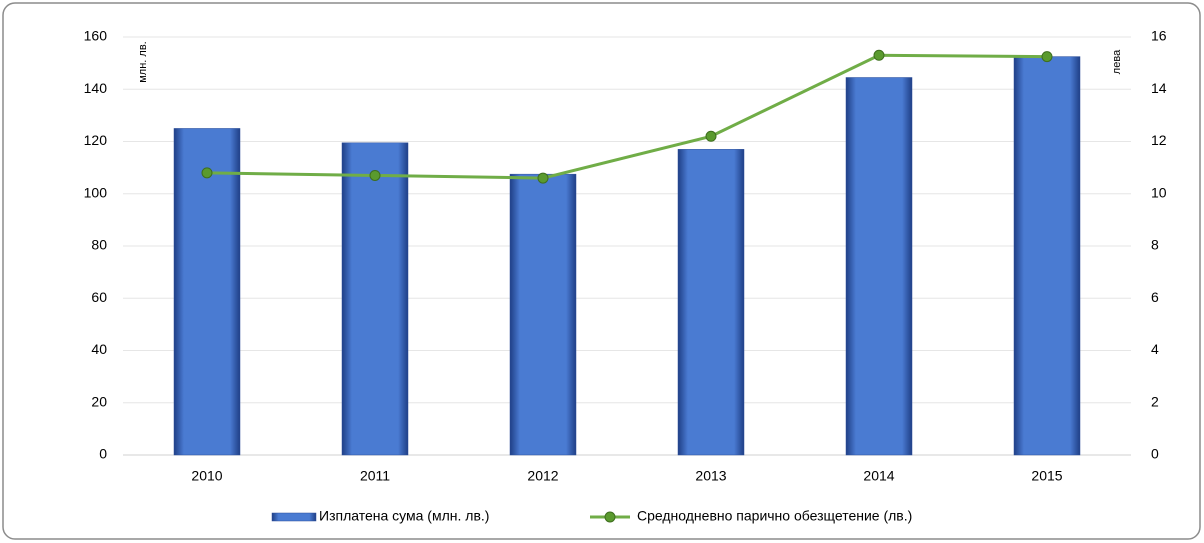 The image size is (1204, 543). What do you see at coordinates (206, 476) in the screenshot?
I see `x-tick-label: 2010` at bounding box center [206, 476].